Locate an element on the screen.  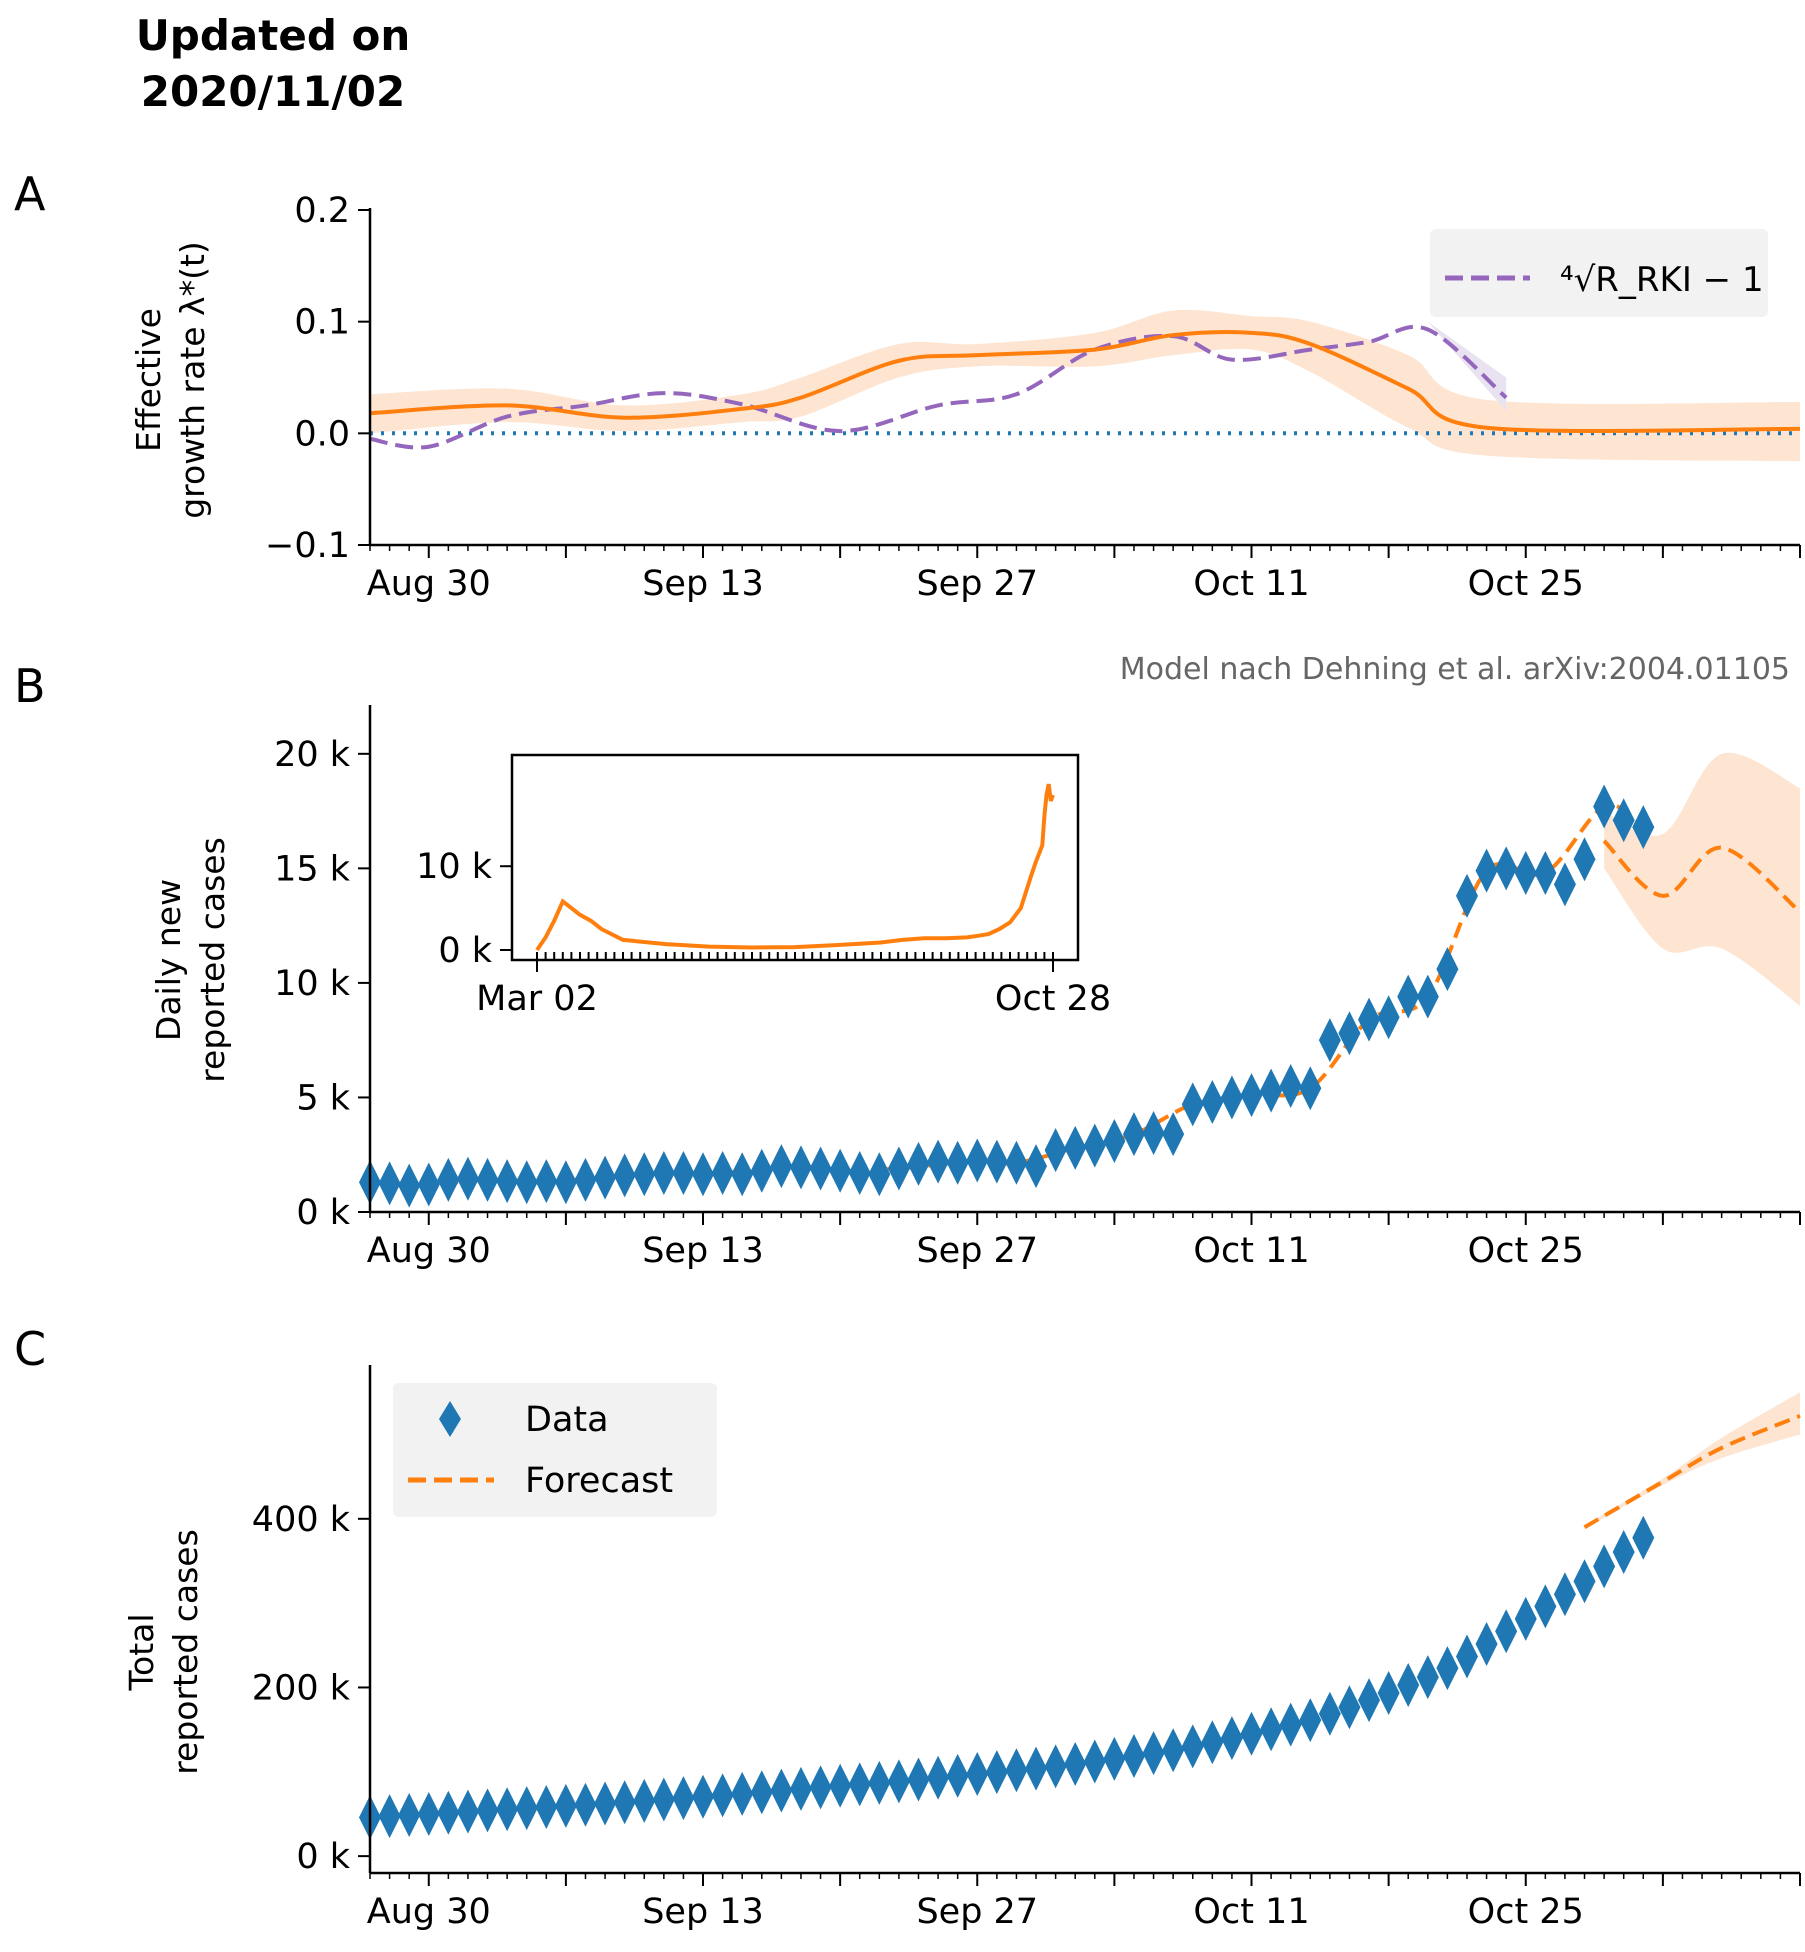
panel-a-x-tick-label: Aug 30 is located at coordinates (429, 584).